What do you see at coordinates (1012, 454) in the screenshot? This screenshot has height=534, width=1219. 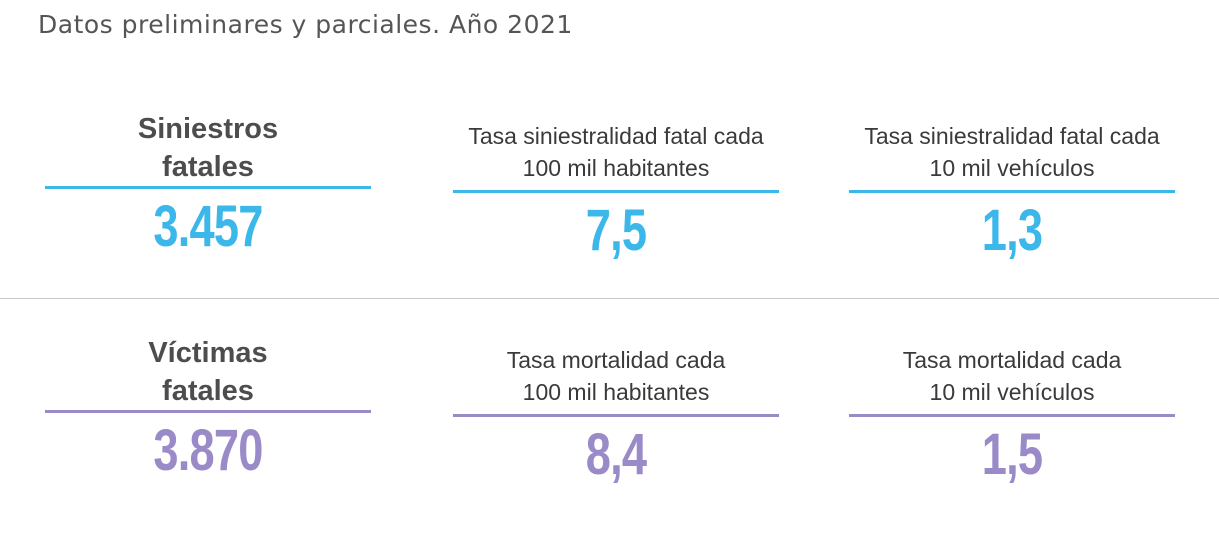 I see `stat-value: 1,5` at bounding box center [1012, 454].